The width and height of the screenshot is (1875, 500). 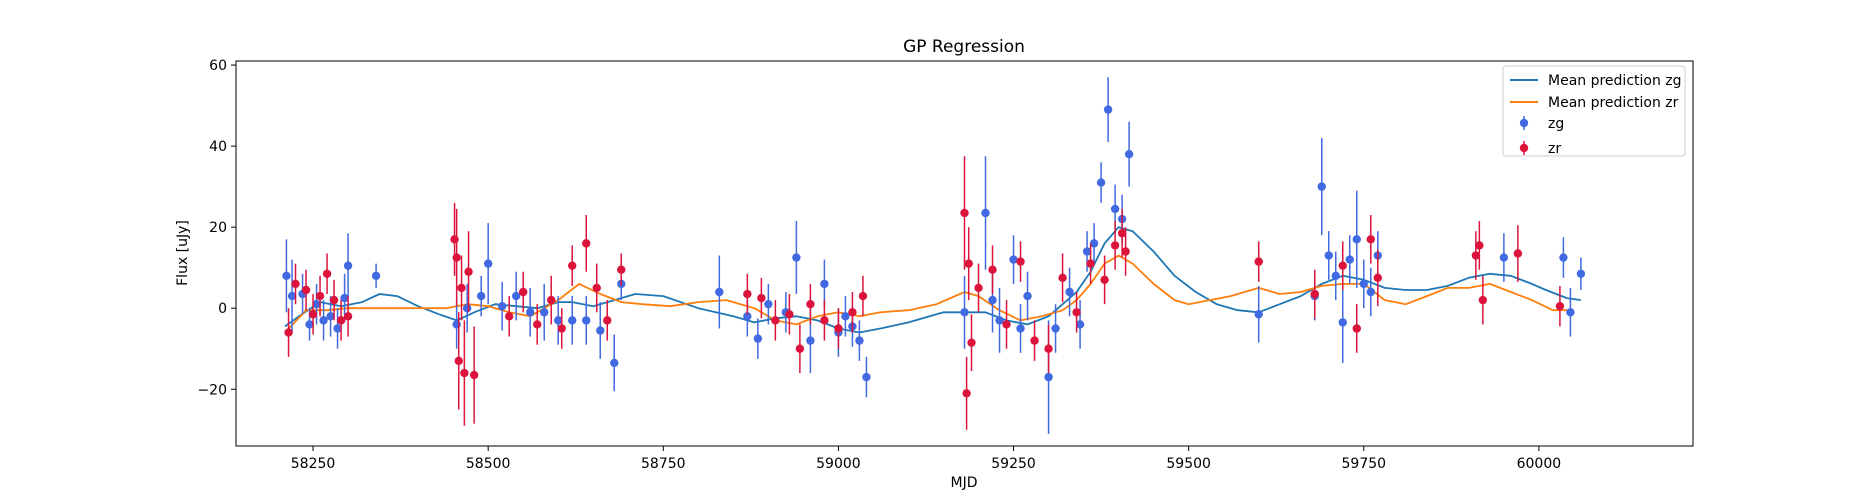 I want to click on legend-swatch-point, so click(x=1524, y=123).